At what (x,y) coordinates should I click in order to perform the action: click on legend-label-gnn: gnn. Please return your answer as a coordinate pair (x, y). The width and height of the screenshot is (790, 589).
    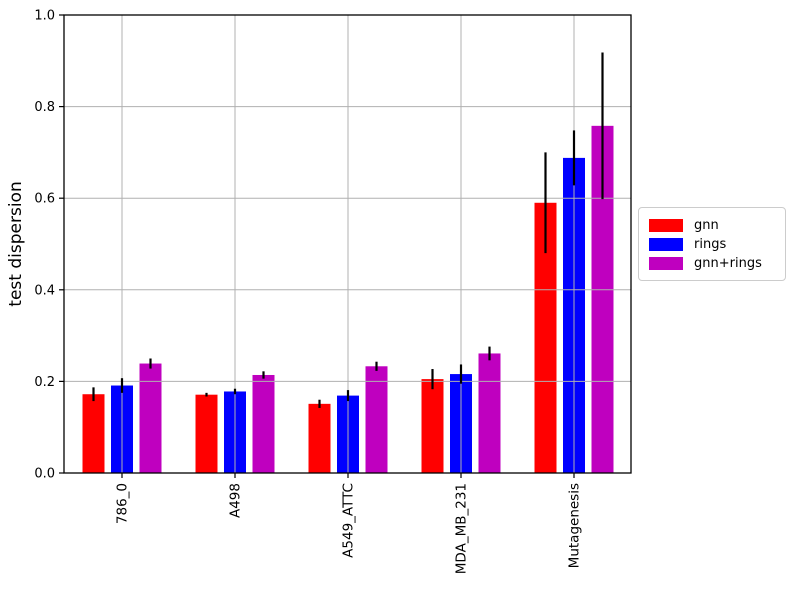
    Looking at the image, I should click on (706, 225).